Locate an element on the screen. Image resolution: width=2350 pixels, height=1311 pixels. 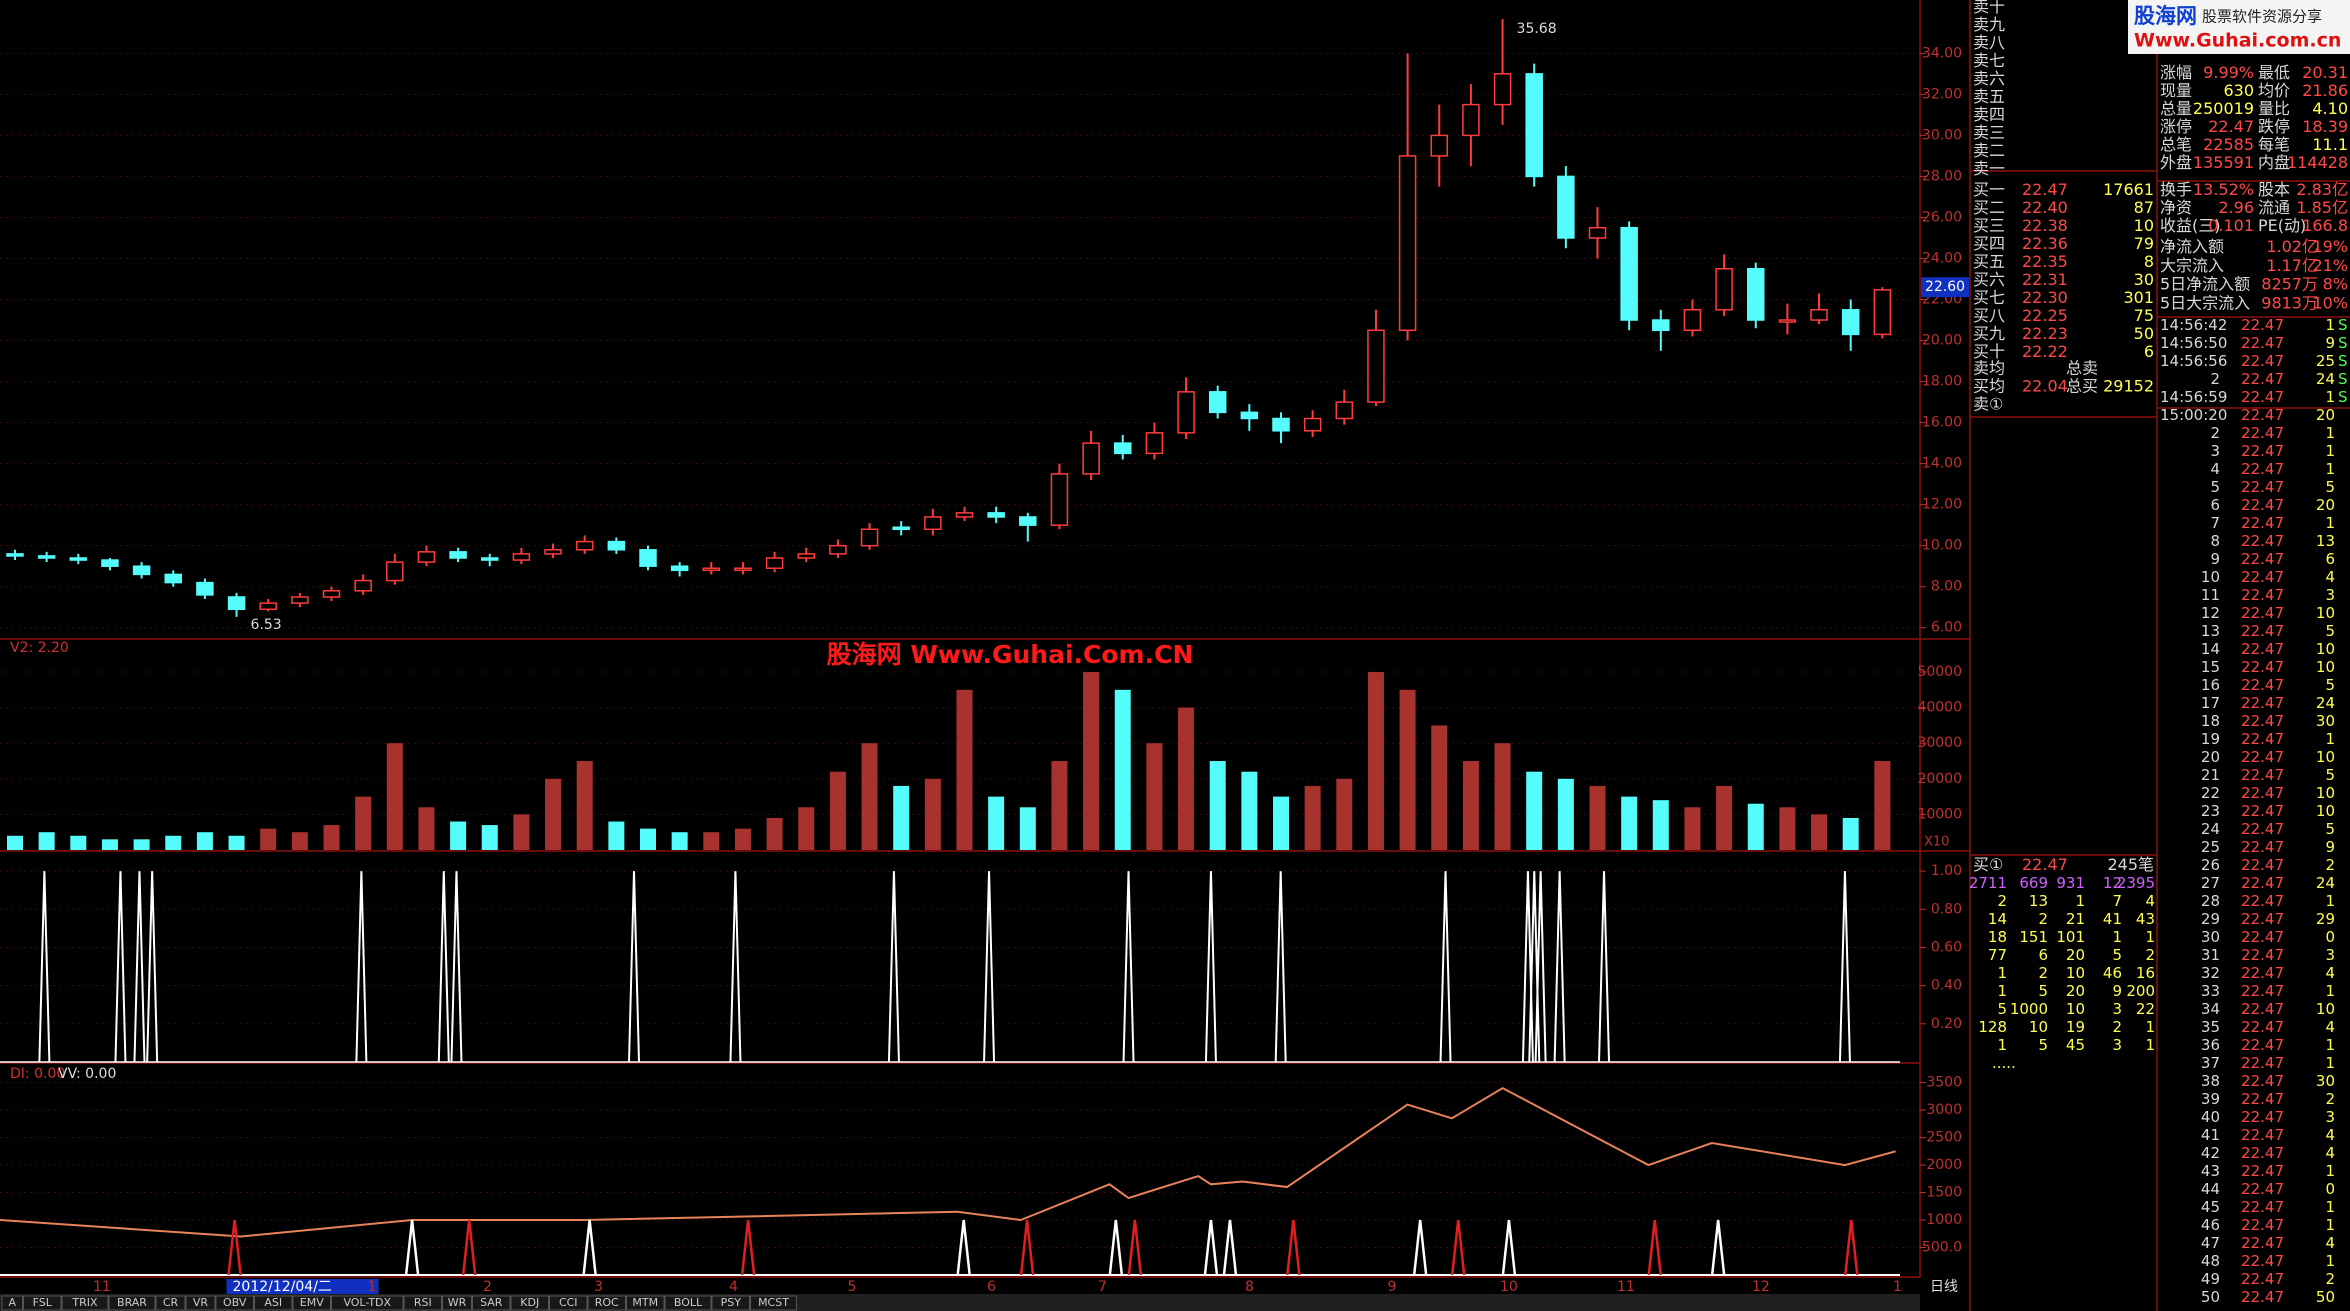
buy-level-label: 买十 is located at coordinates (1989, 351).